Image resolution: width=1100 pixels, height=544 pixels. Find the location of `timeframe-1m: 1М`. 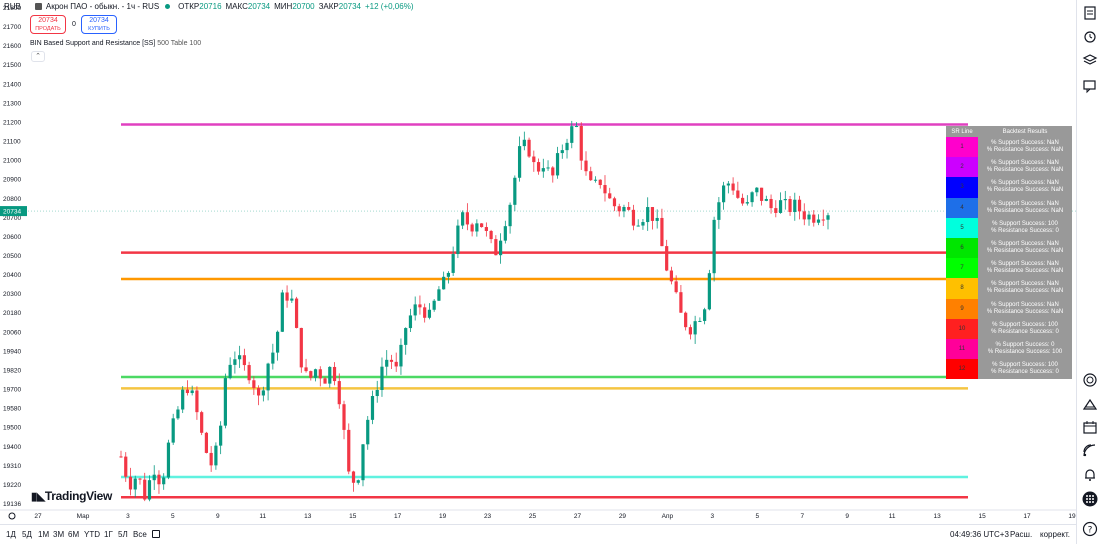

timeframe-1m: 1М is located at coordinates (44, 534).